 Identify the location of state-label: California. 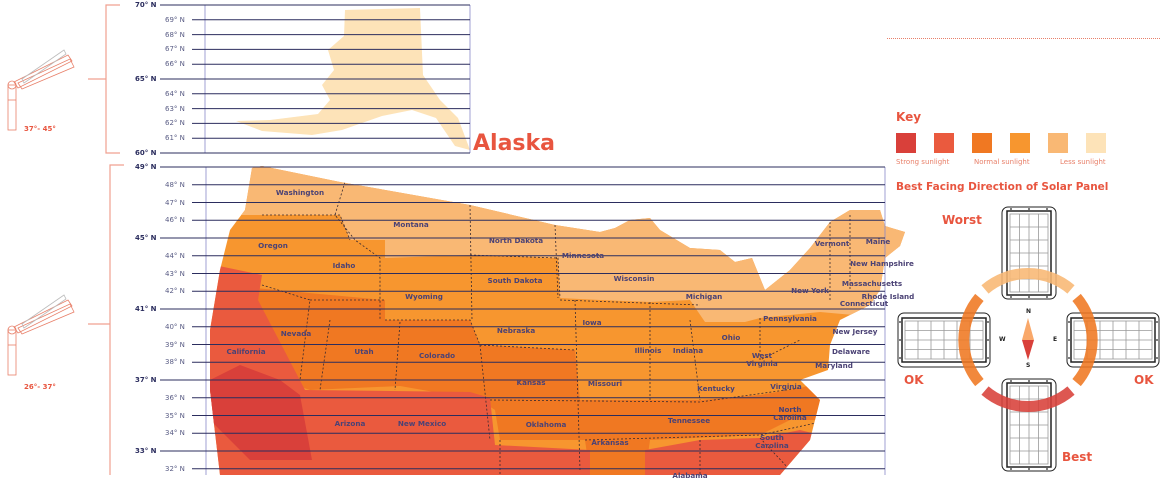
(246, 351).